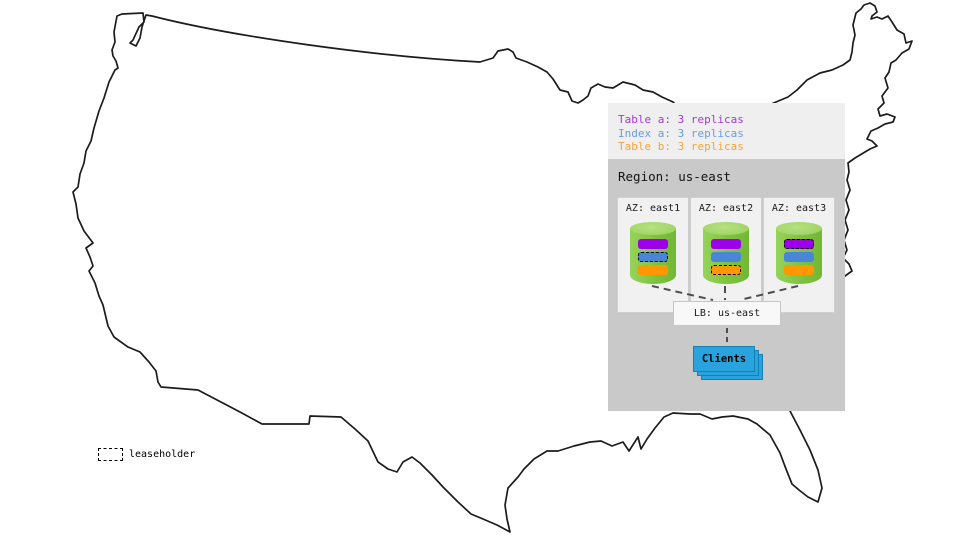 This screenshot has height=540, width=960. Describe the element at coordinates (162, 454) in the screenshot. I see `leaseholder-label: leaseholder` at that location.